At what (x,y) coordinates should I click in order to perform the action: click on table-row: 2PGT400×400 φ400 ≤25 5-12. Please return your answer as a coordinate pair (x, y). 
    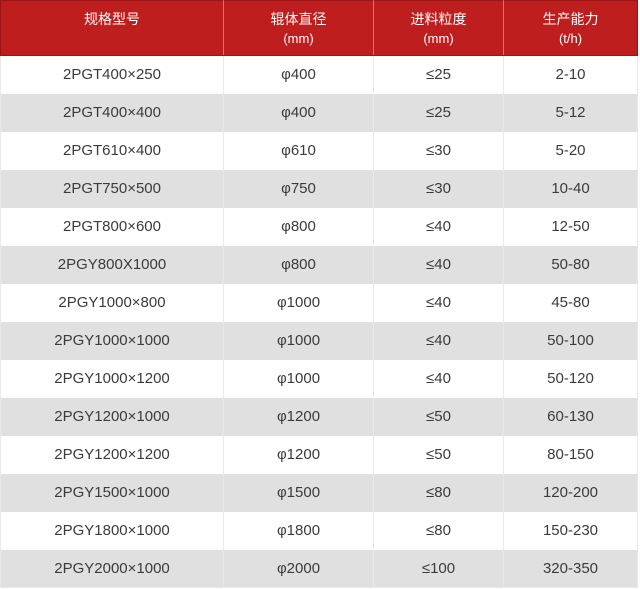
    Looking at the image, I should click on (319, 112).